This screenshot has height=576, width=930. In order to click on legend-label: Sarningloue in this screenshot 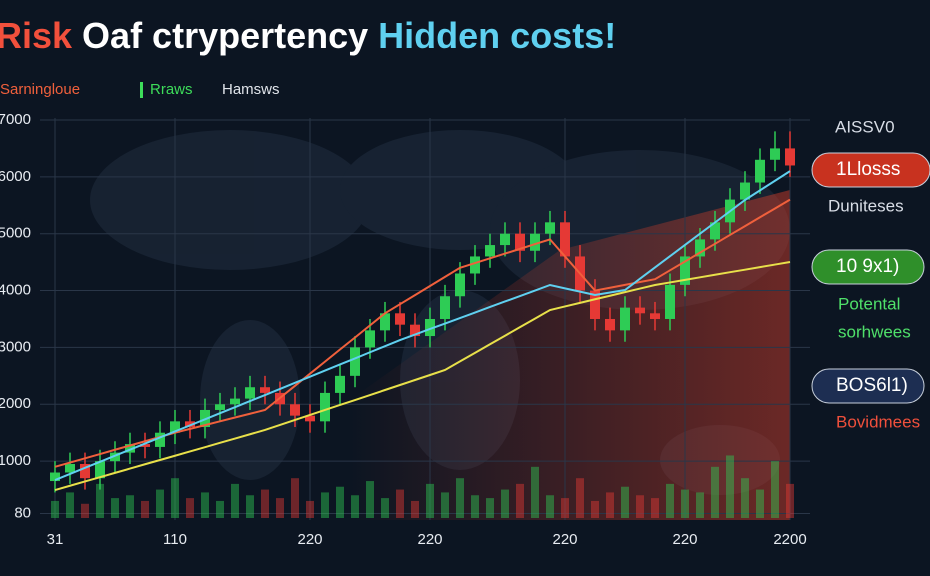, I will do `click(40, 89)`.